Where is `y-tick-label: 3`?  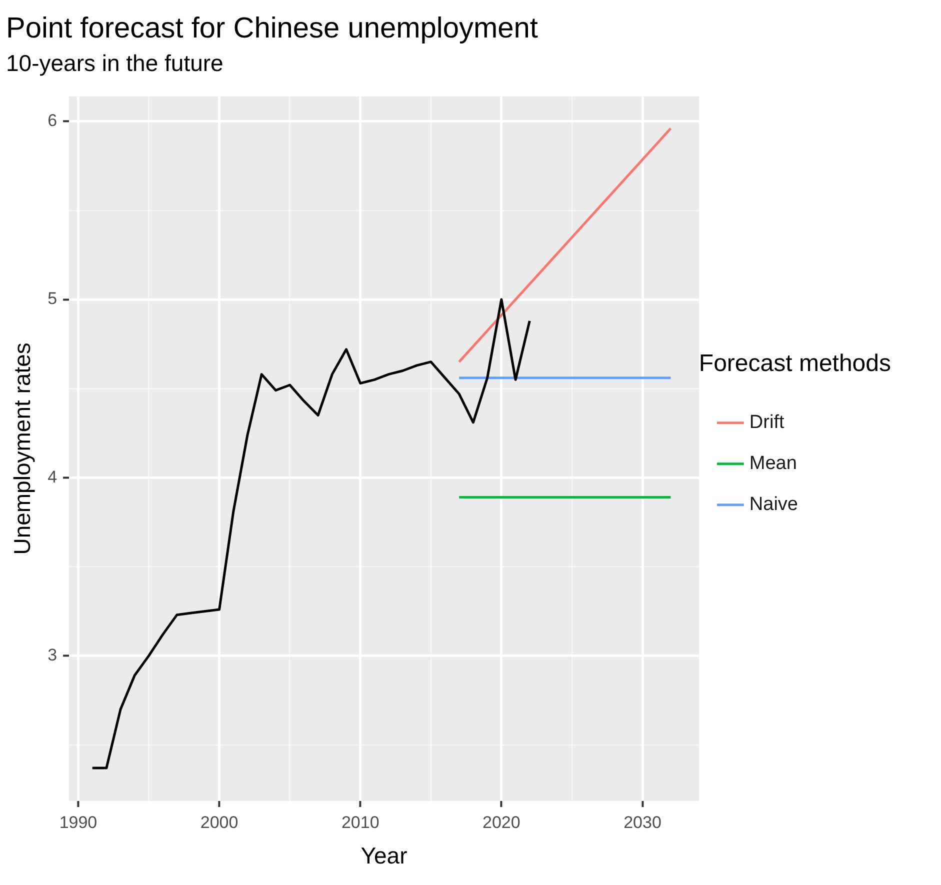
y-tick-label: 3 is located at coordinates (53, 654).